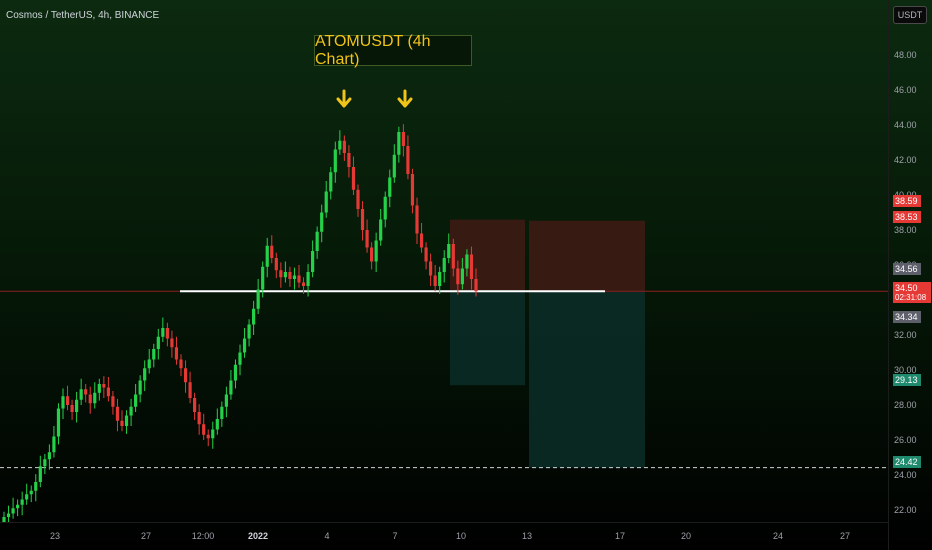 The image size is (932, 550). What do you see at coordinates (905, 160) in the screenshot?
I see `price-tick-label: 42.00` at bounding box center [905, 160].